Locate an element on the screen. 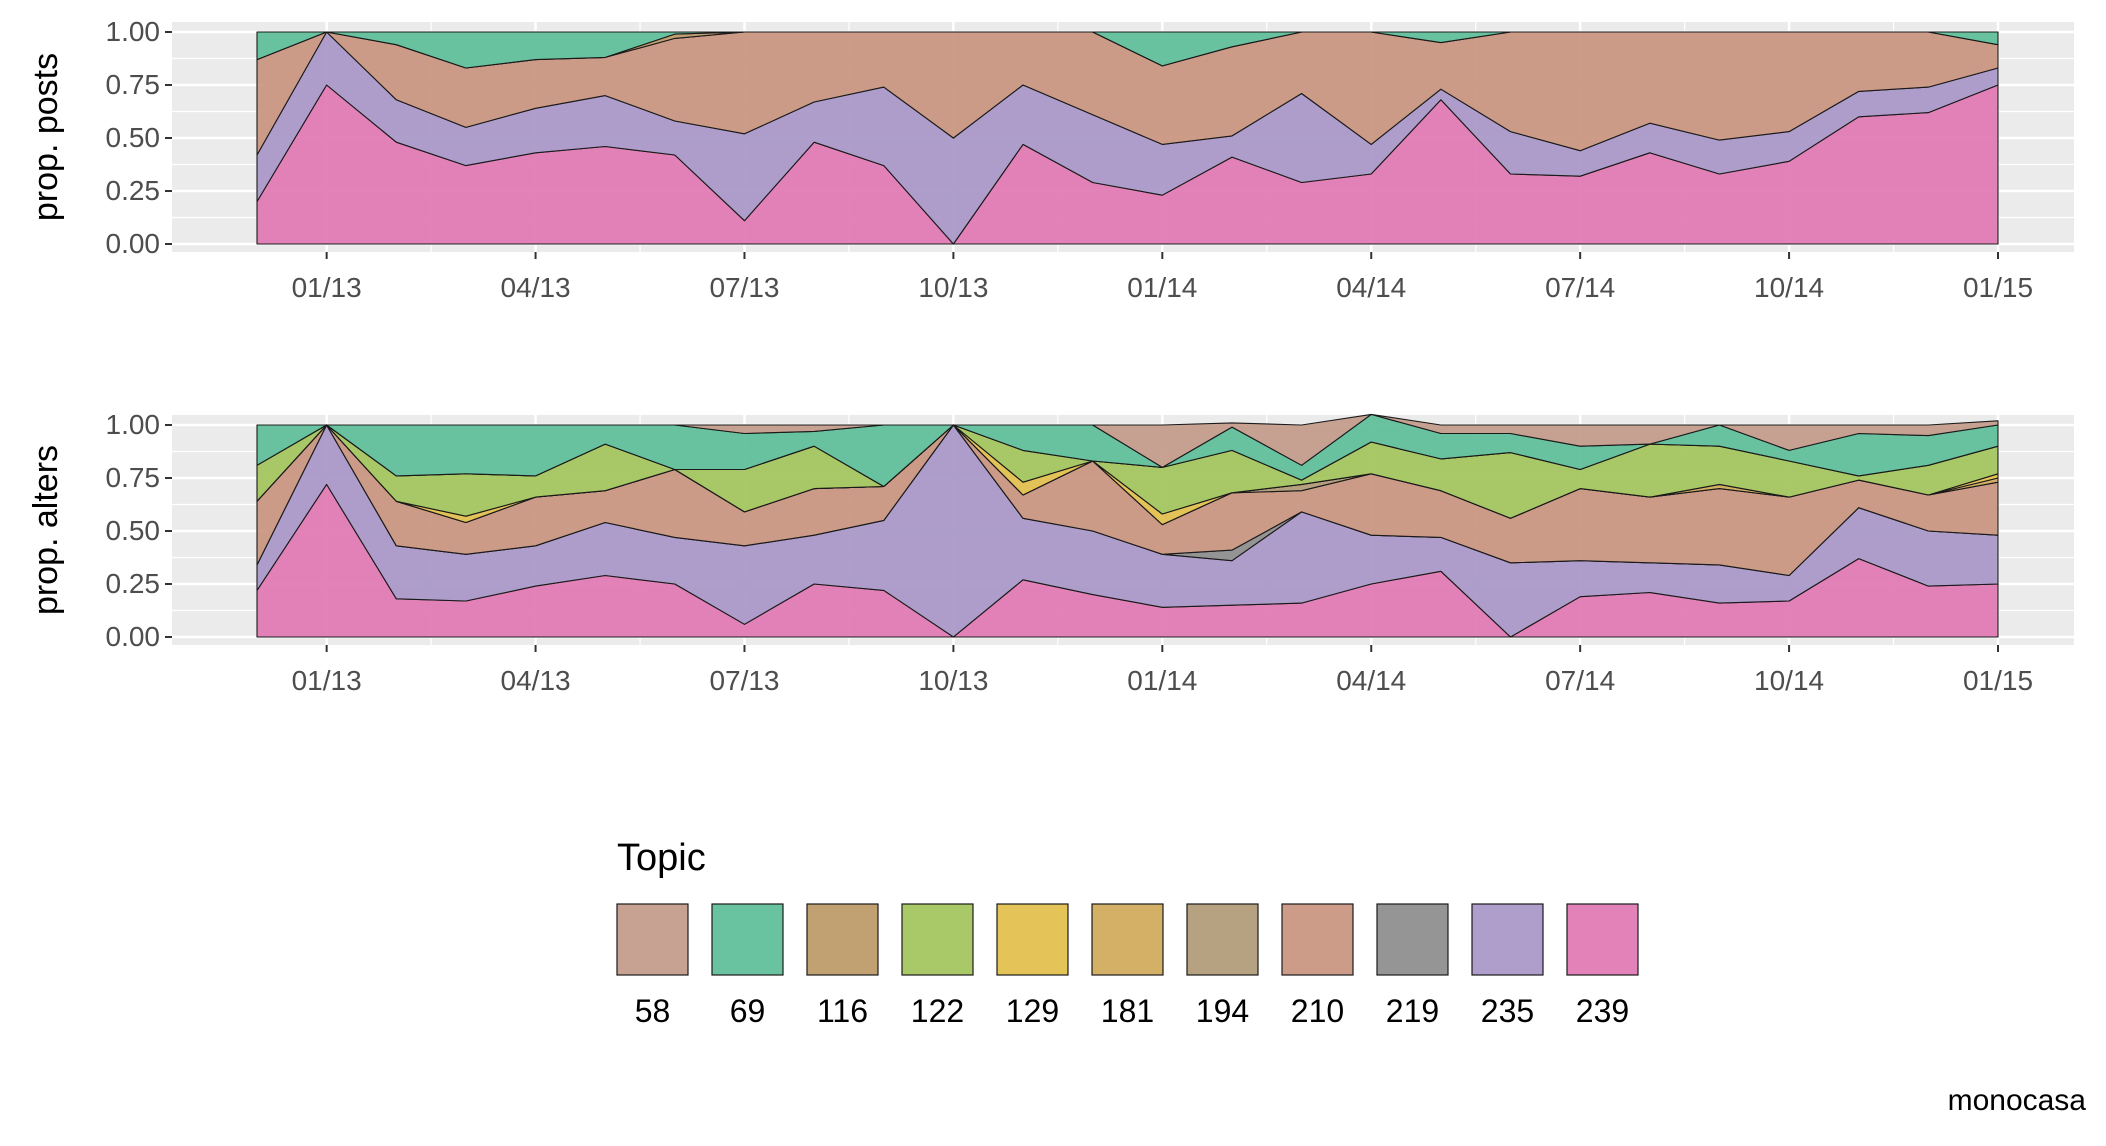  legend-label: 239 is located at coordinates (1602, 1011).